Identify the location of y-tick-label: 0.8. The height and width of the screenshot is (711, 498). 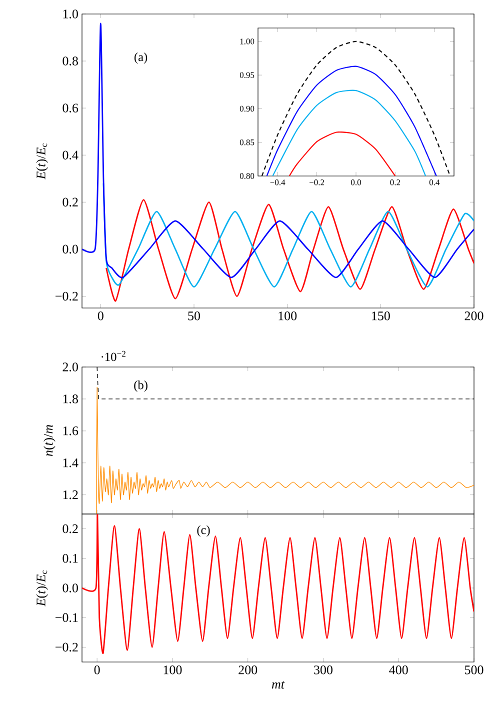
(70, 61).